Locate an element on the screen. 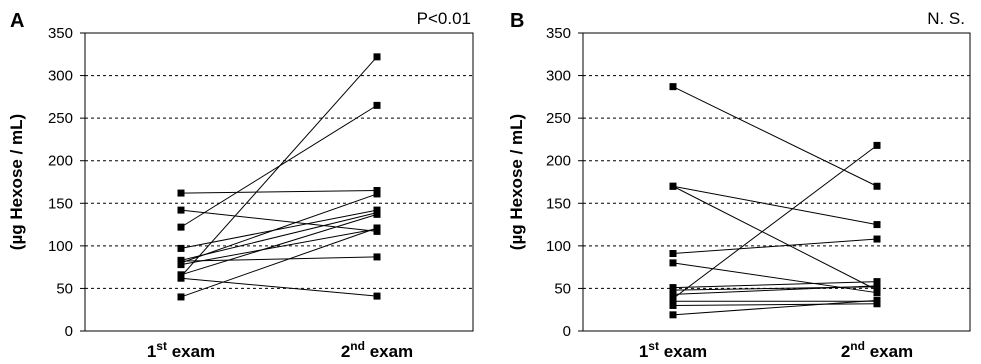  significance-annotation: N. S. is located at coordinates (946, 18).